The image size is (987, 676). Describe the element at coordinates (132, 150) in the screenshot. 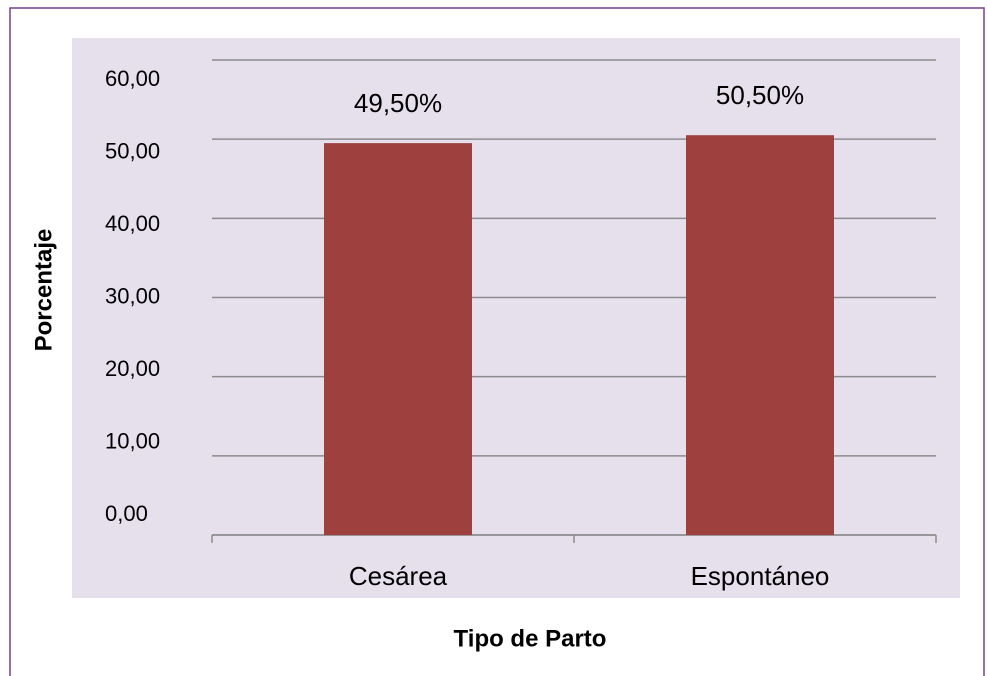

I see `y-tick-label: 50,00` at that location.